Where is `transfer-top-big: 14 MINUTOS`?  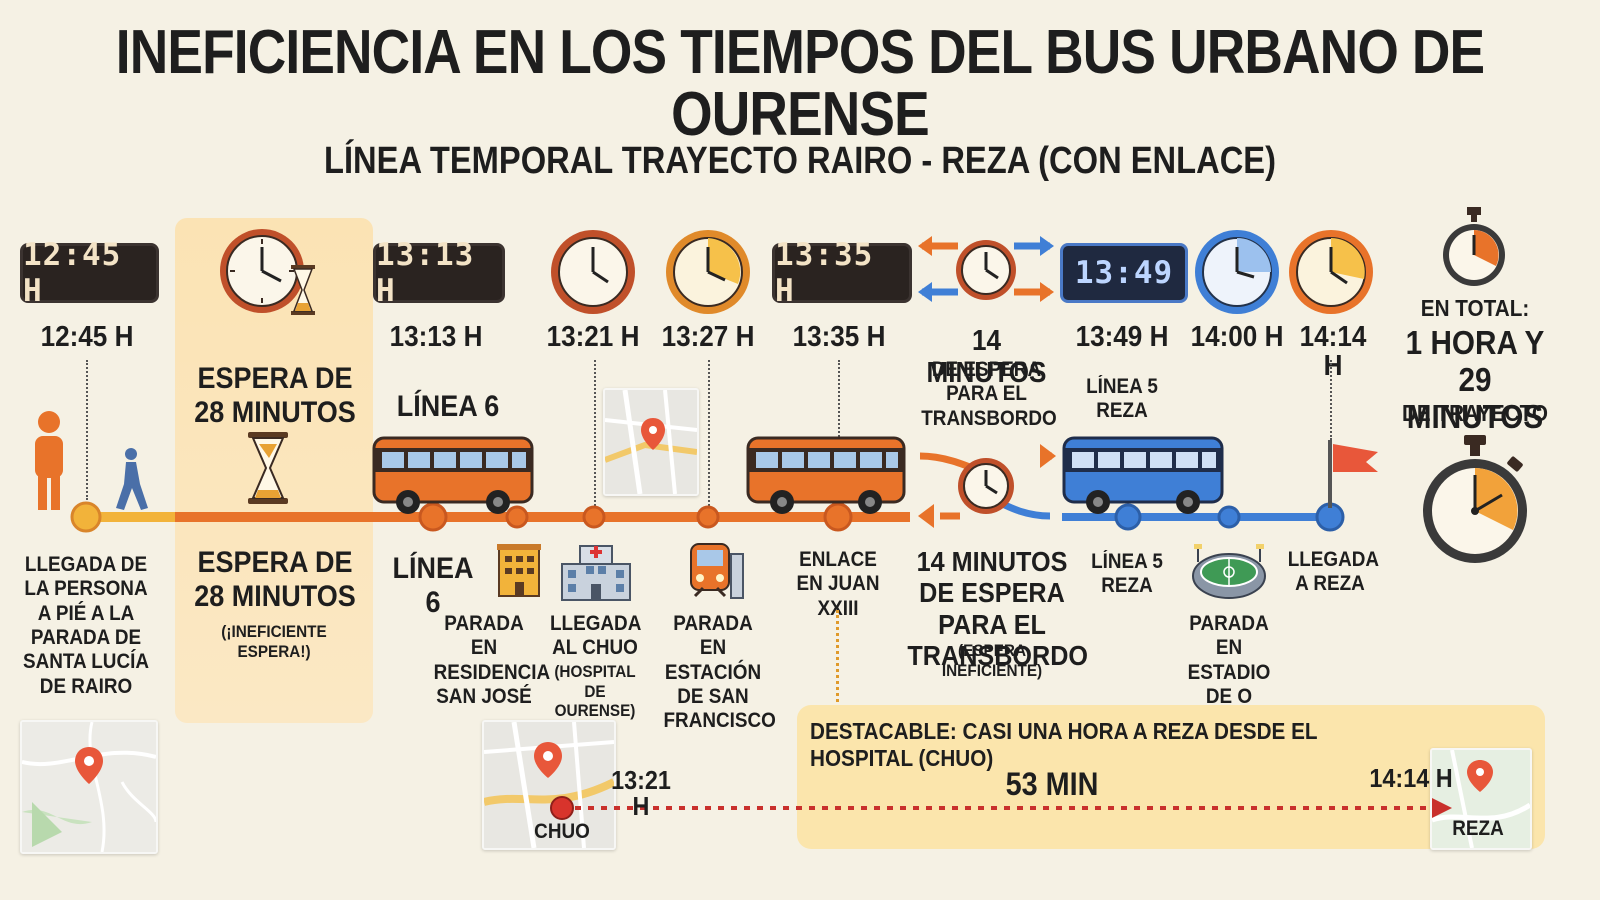
transfer-top-big: 14 MINUTOS is located at coordinates (986, 357).